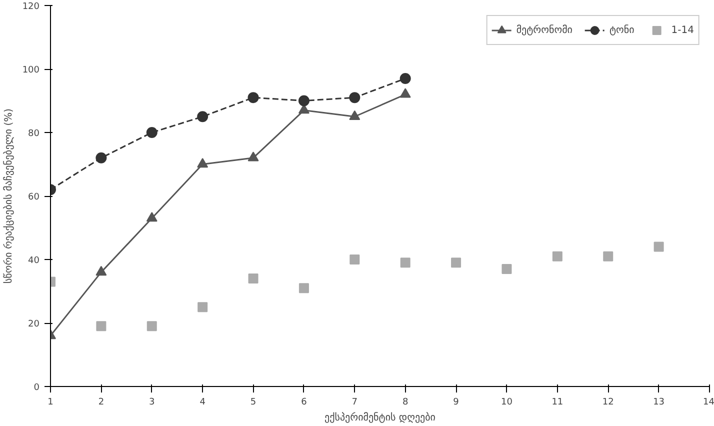  What do you see at coordinates (708, 403) in the screenshot?
I see `x-tick-label: 14` at bounding box center [708, 403].